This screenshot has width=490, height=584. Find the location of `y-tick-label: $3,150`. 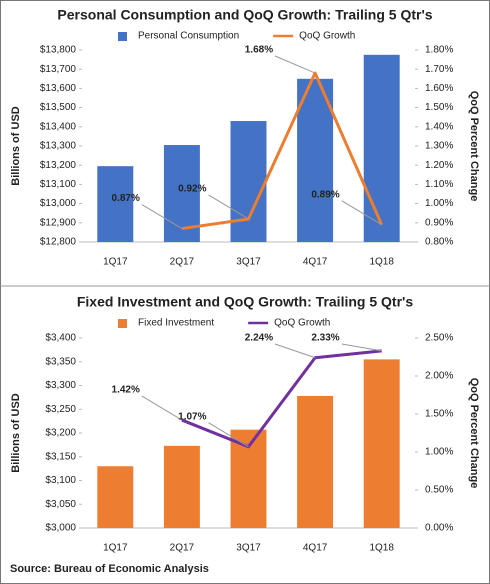

y-tick-label: $3,150 is located at coordinates (60, 456).